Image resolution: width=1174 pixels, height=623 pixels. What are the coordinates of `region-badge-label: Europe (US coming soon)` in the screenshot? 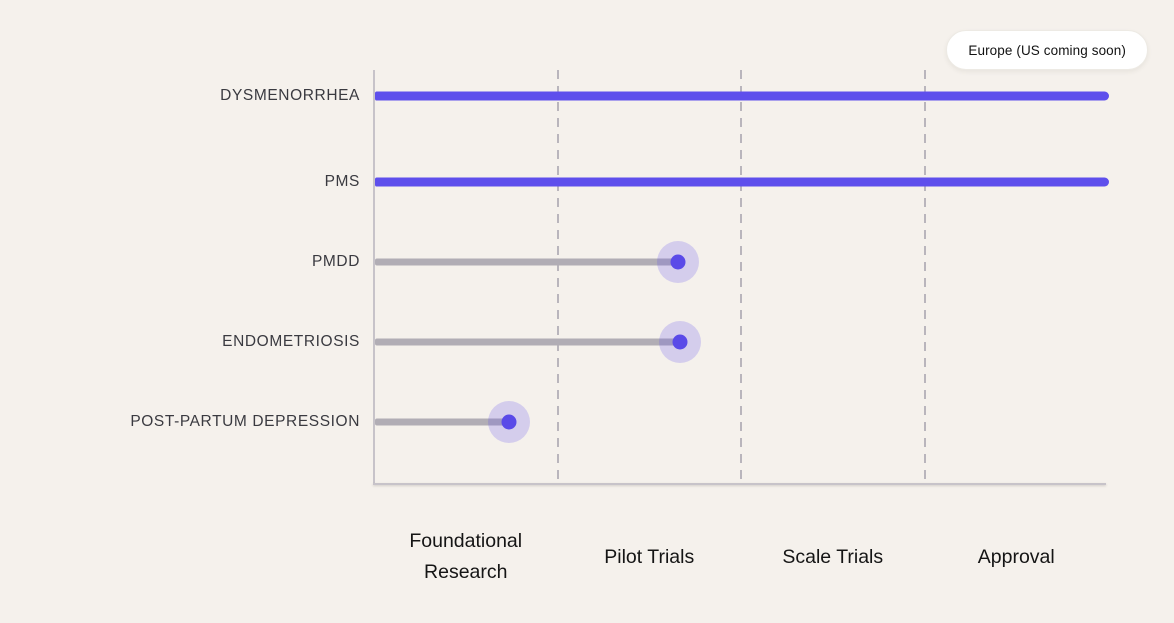 It's located at (1047, 50).